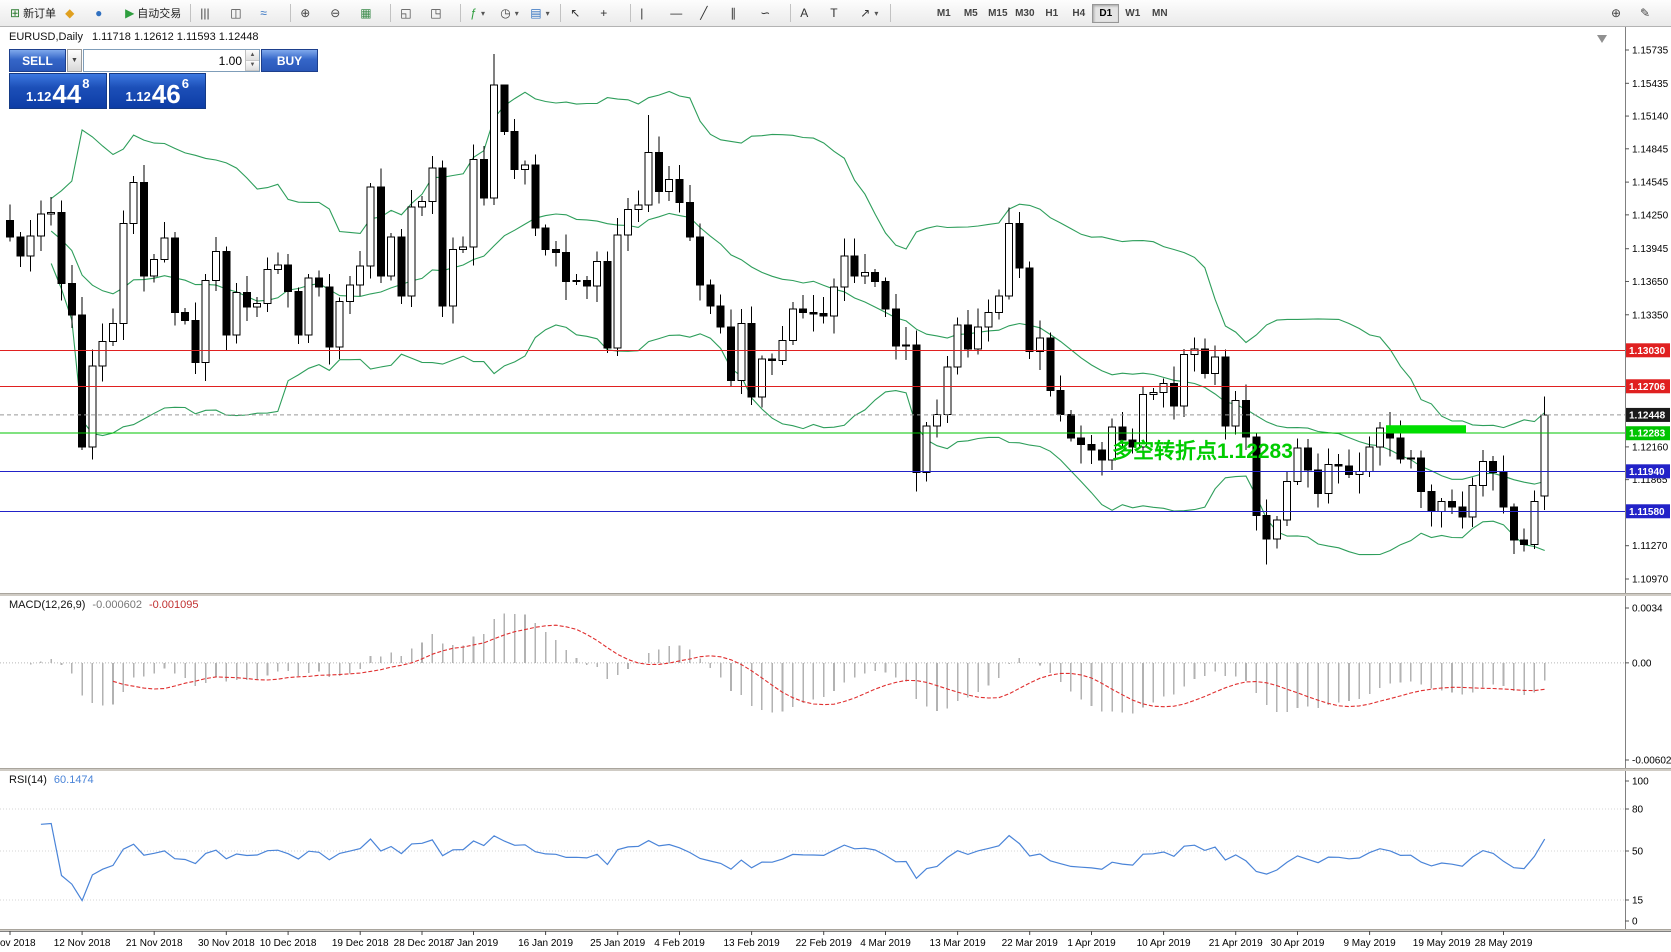 This screenshot has height=952, width=1671. I want to click on timeframe-m1: M1, so click(943, 13).